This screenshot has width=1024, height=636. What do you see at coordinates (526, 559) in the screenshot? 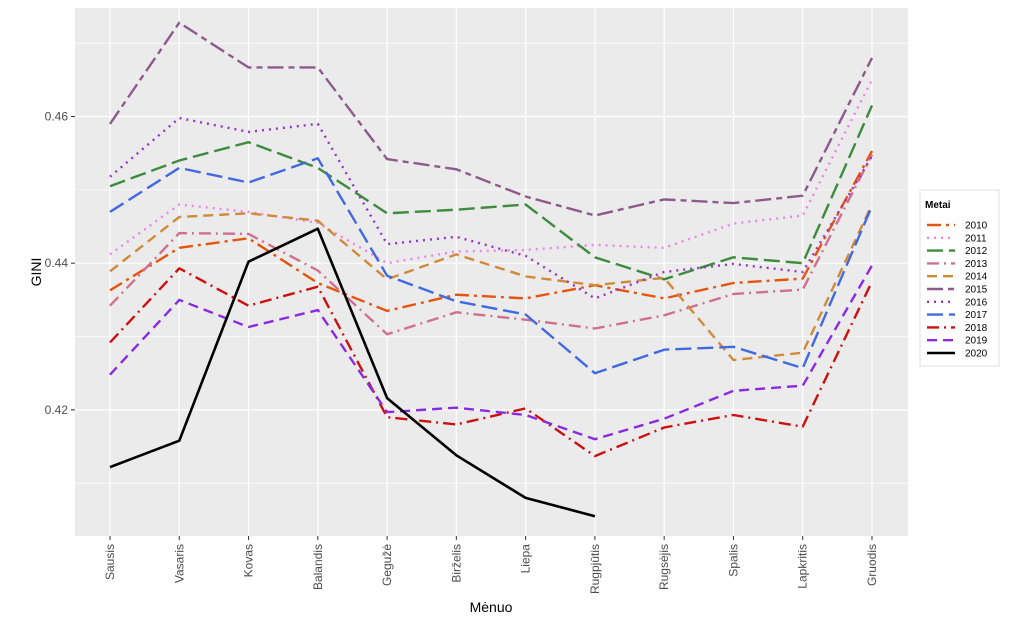
I see `x-tick-label: Liepa` at bounding box center [526, 559].